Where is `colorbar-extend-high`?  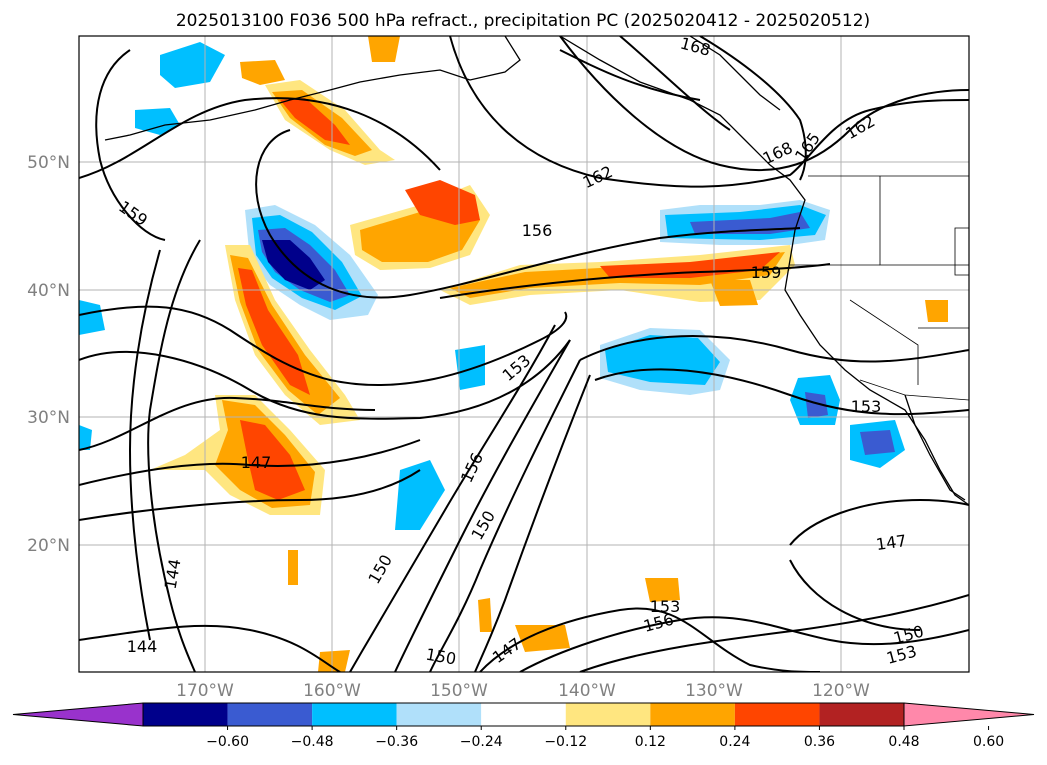
colorbar-extend-high is located at coordinates (969, 714).